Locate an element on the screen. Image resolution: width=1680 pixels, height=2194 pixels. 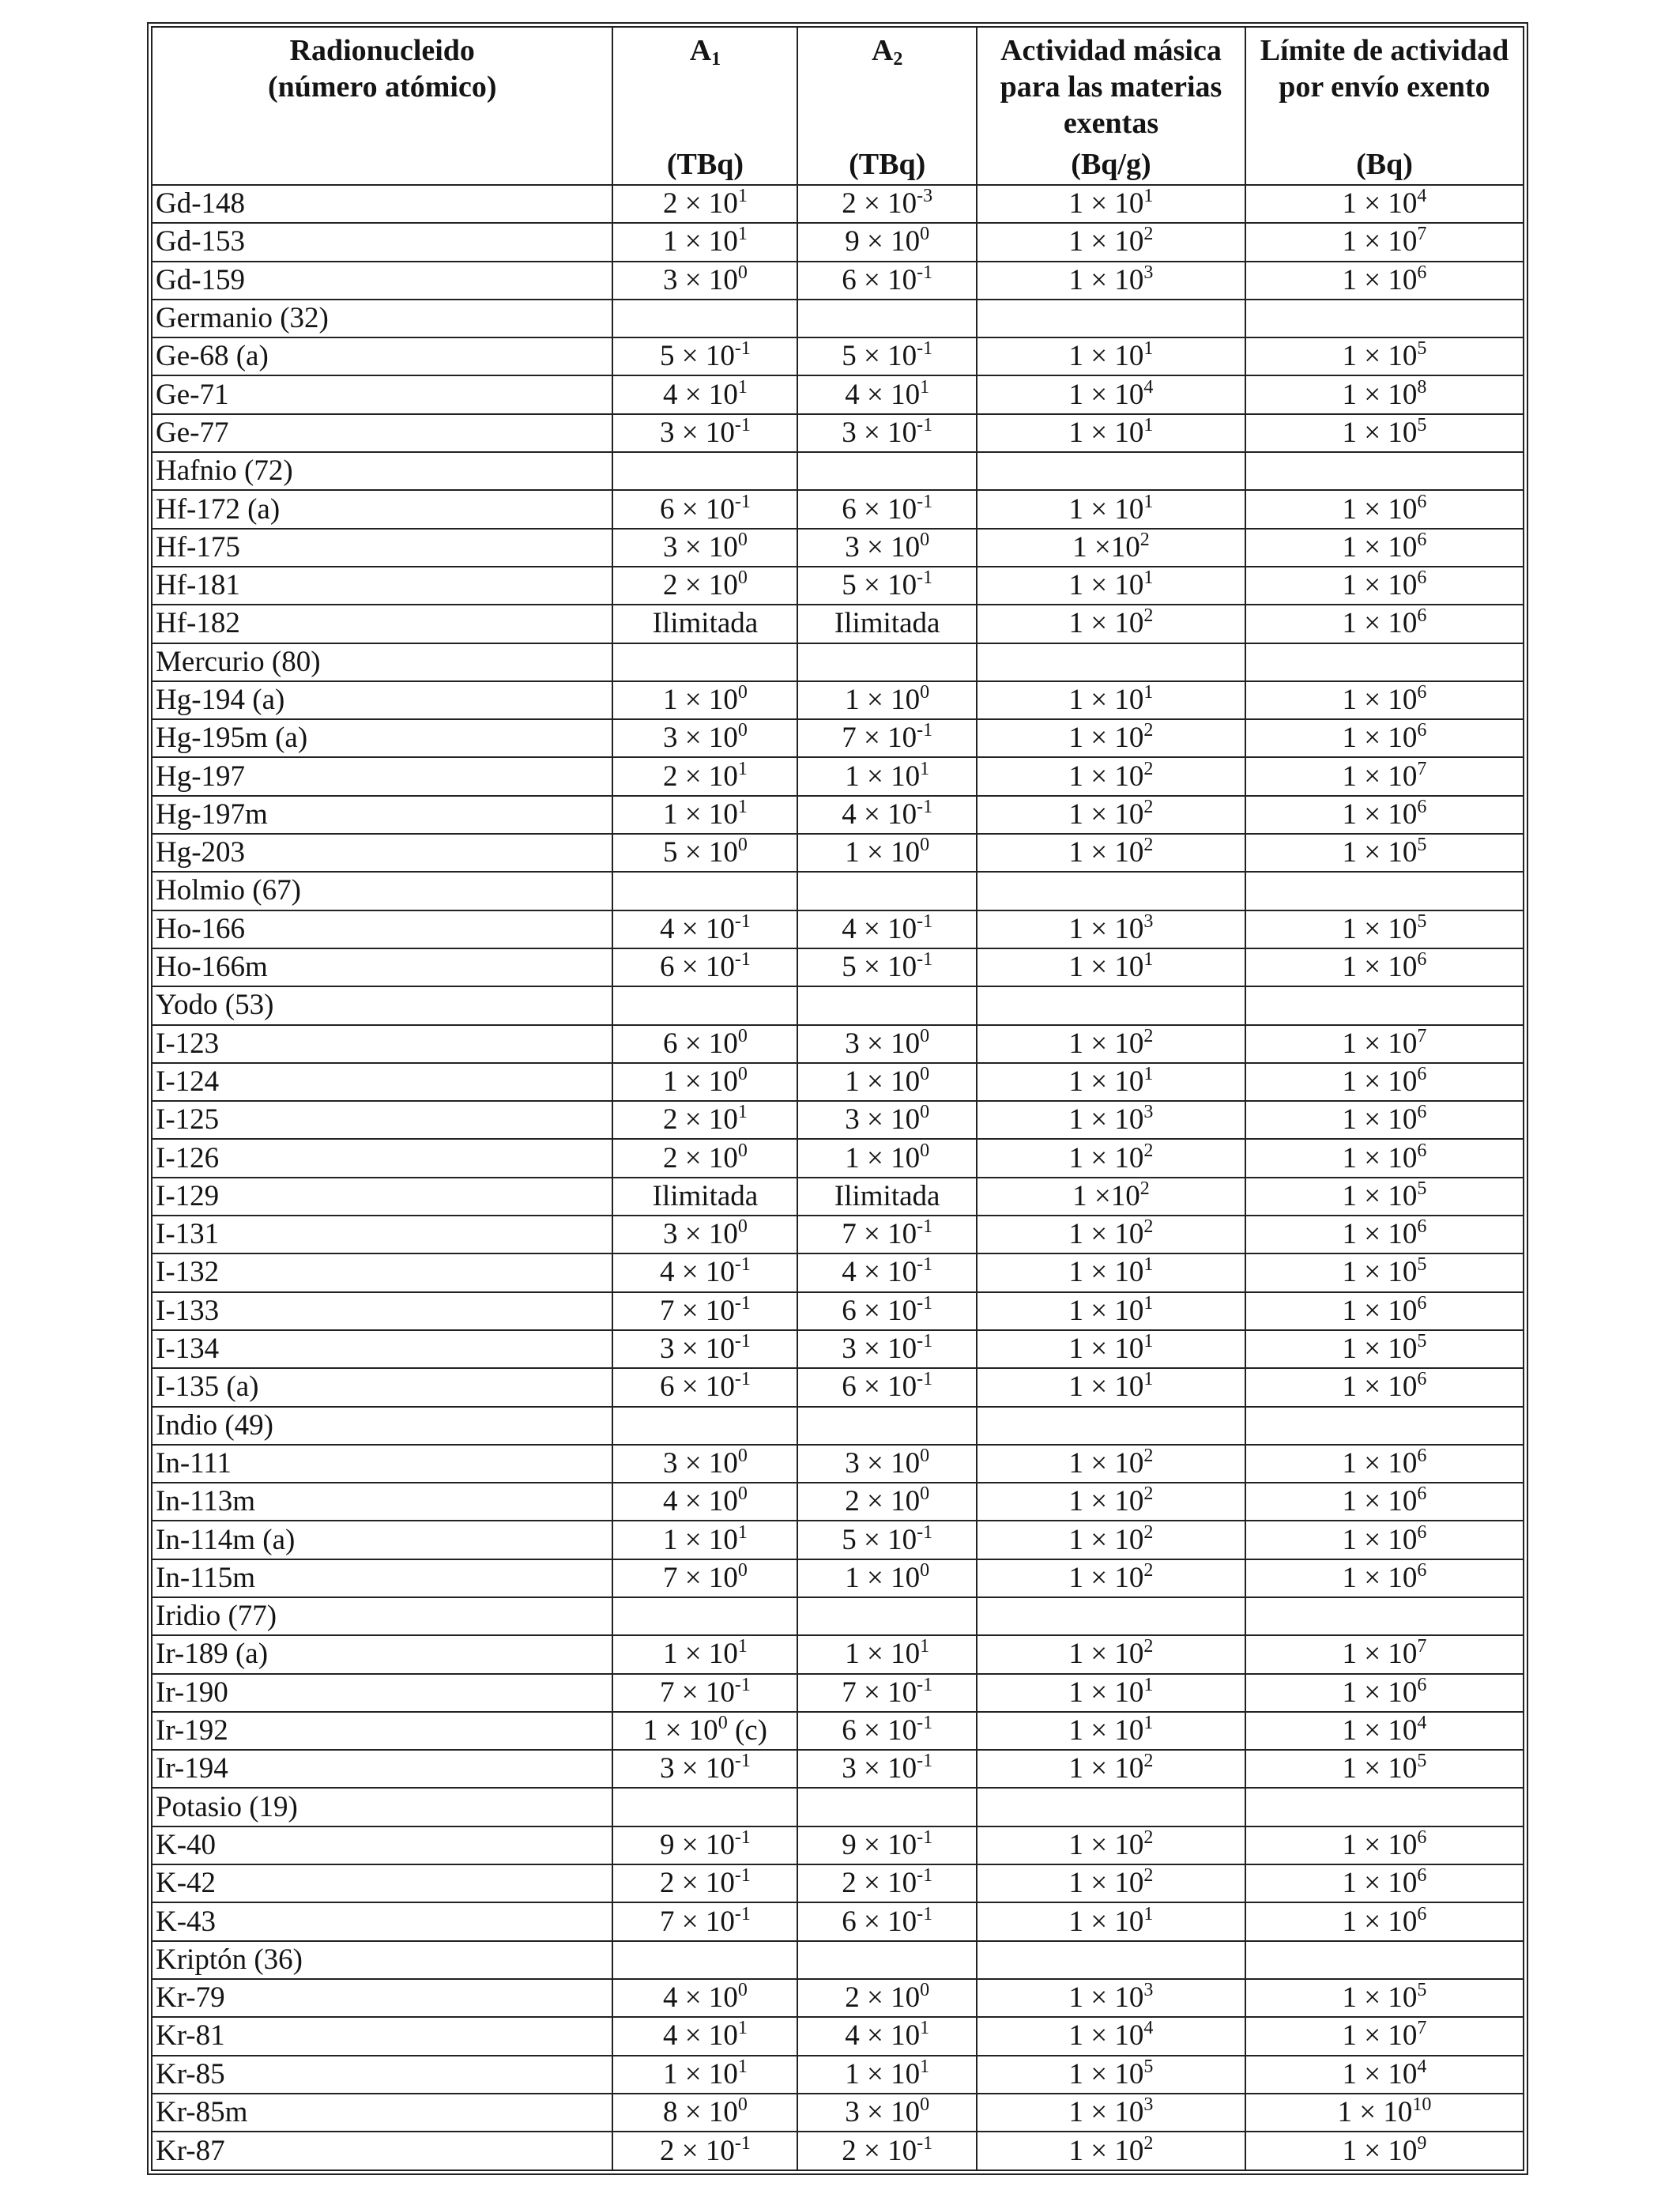
a2-mantissa: 1 × 10 is located at coordinates (883, 1081).